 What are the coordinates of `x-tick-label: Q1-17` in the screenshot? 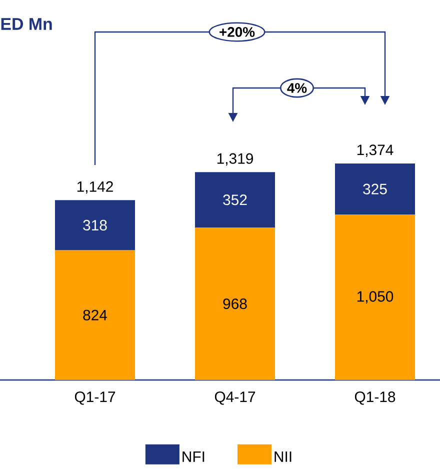 It's located at (95, 398).